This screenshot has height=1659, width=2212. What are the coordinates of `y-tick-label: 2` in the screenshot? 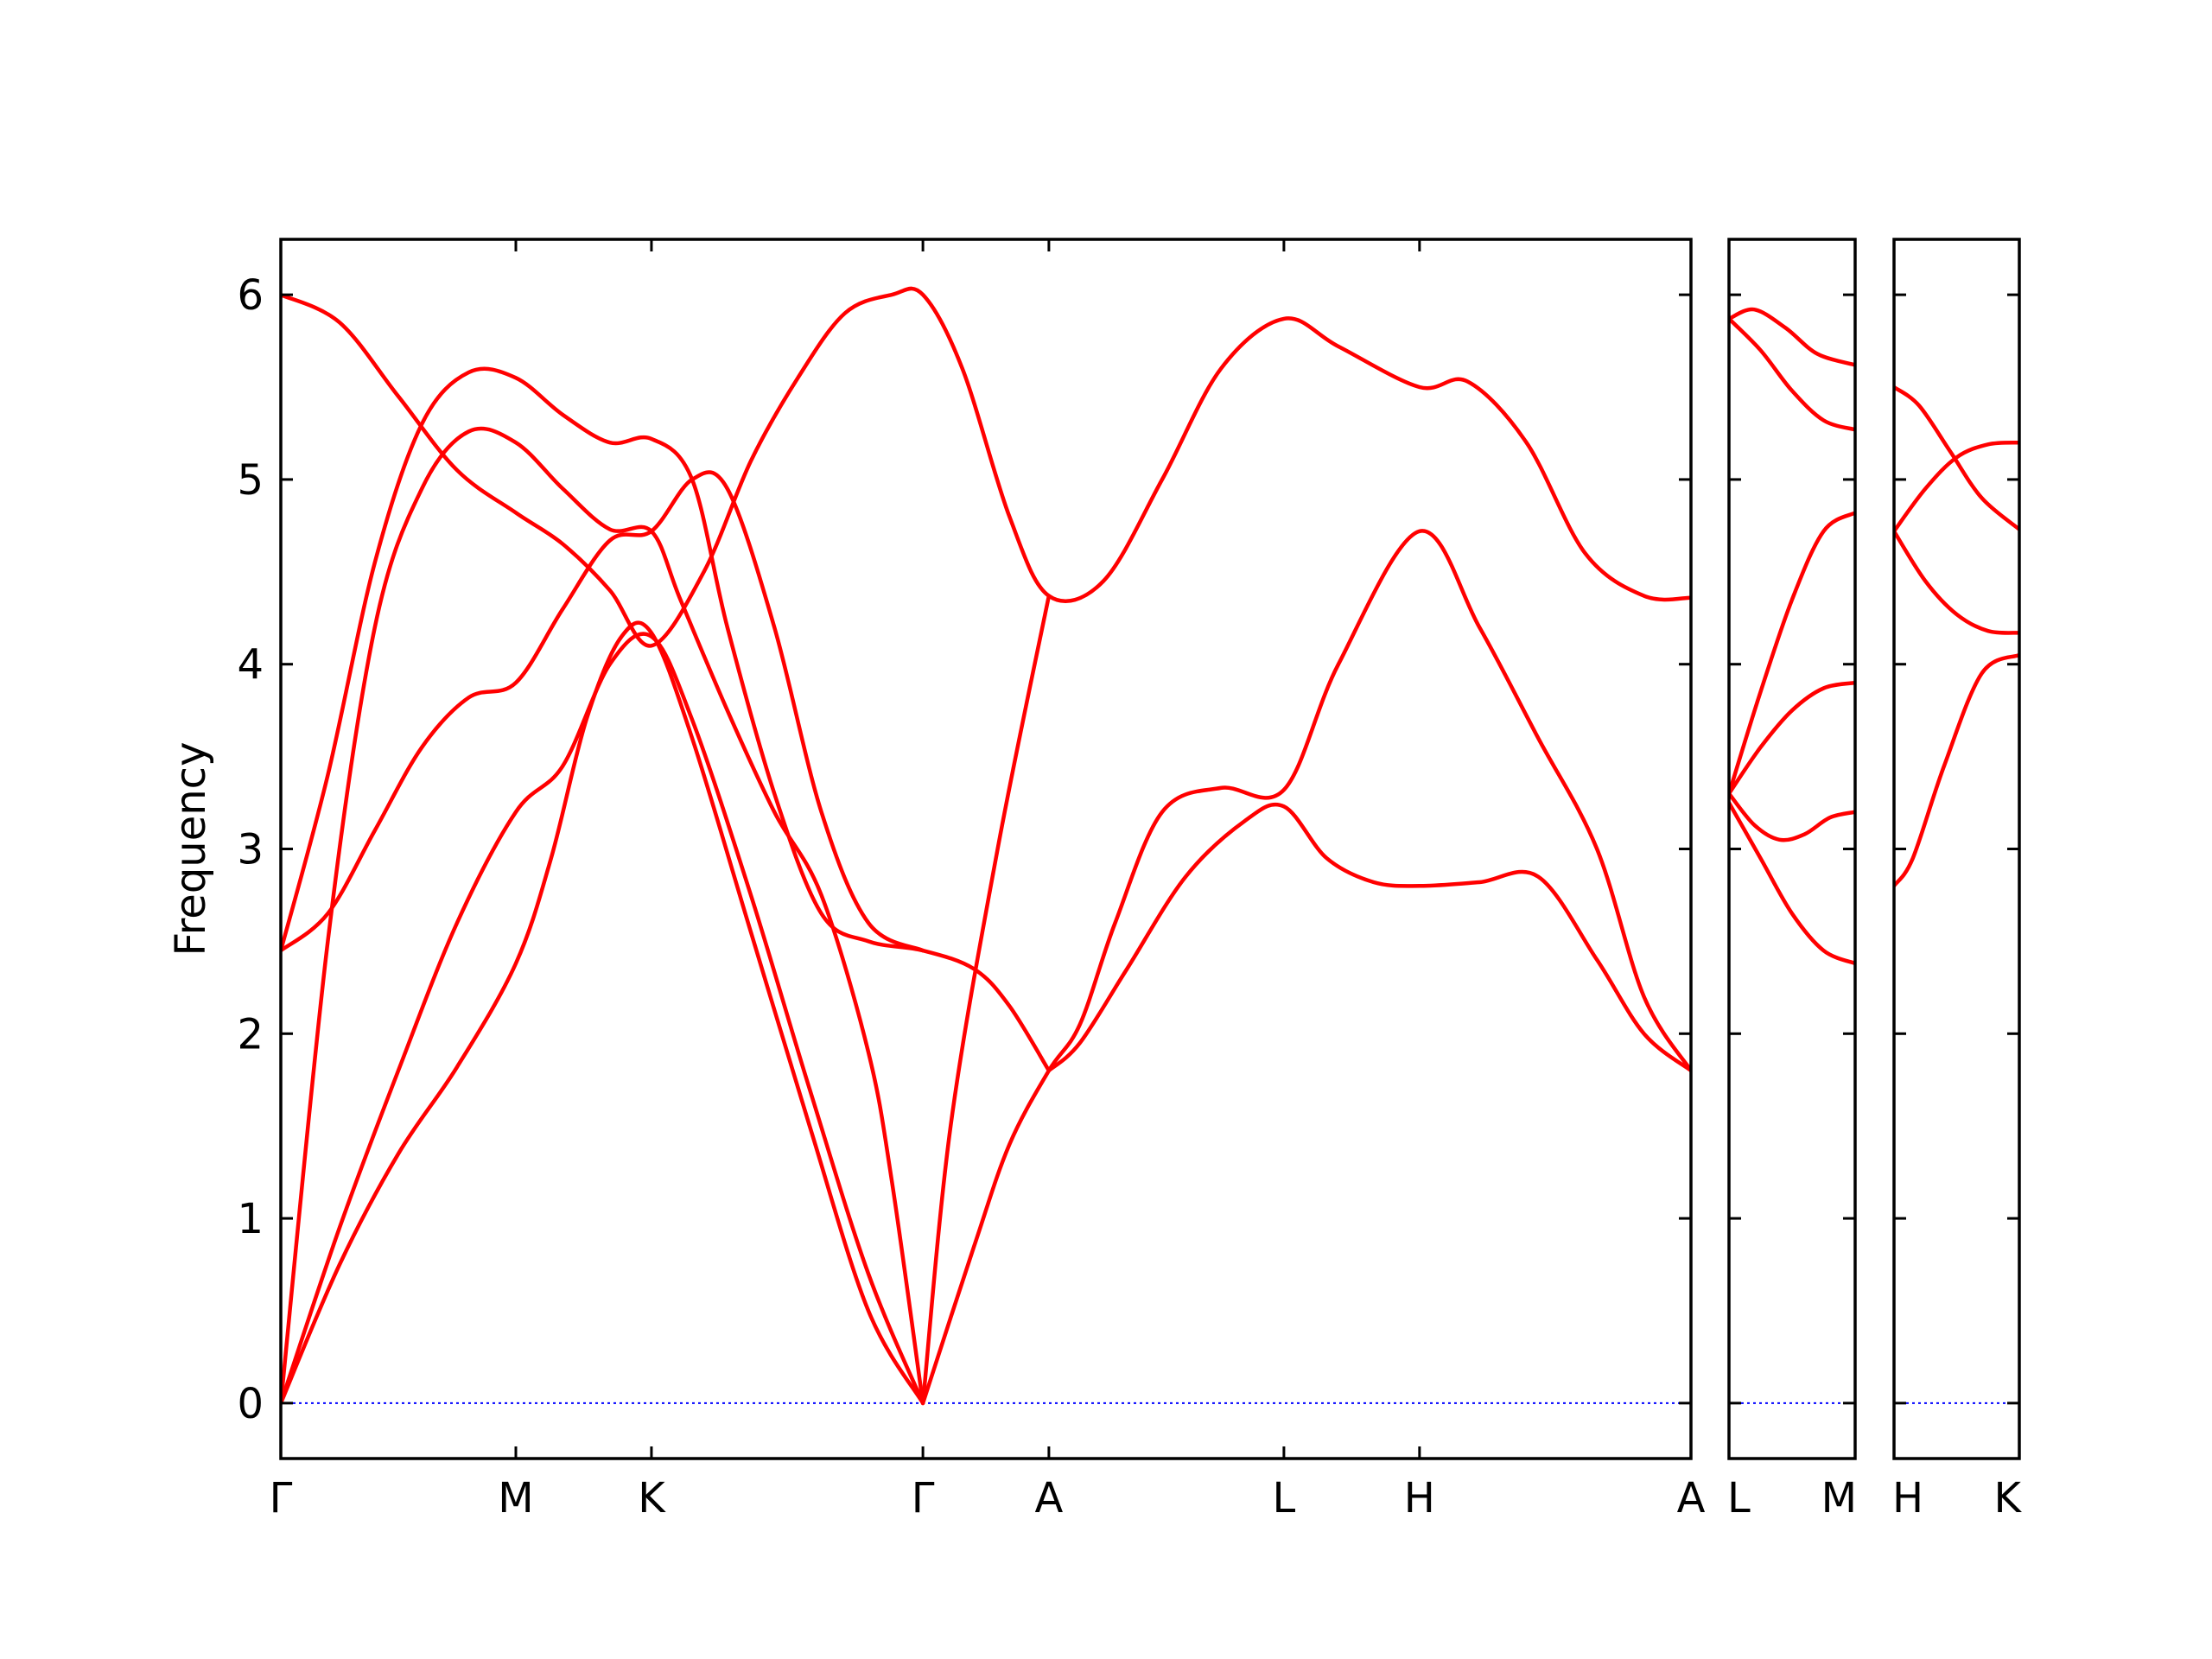 It's located at (250, 1034).